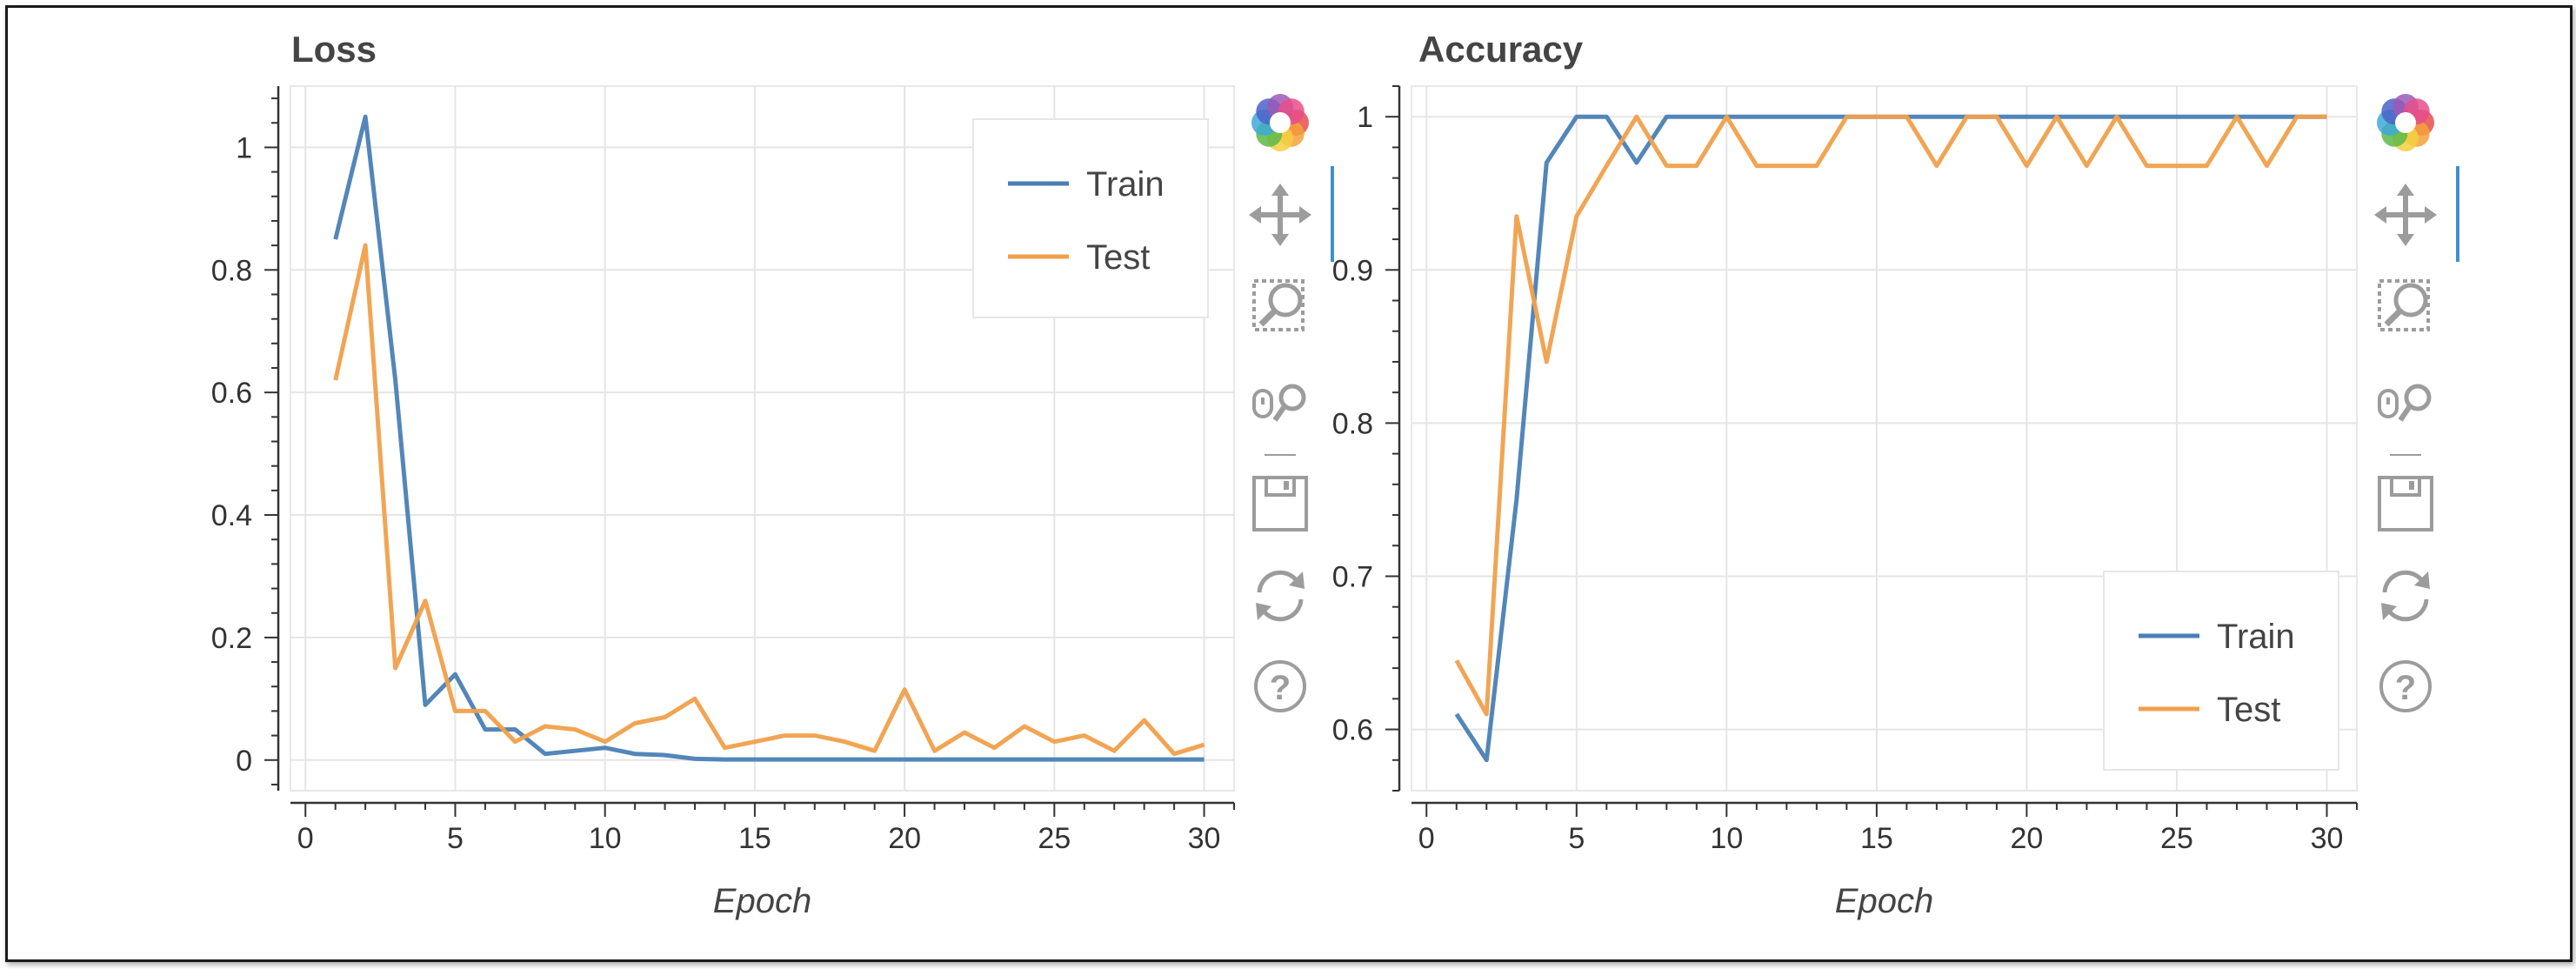 The image size is (2576, 969). Describe the element at coordinates (231, 515) in the screenshot. I see `y-tick-label: 0.4` at that location.